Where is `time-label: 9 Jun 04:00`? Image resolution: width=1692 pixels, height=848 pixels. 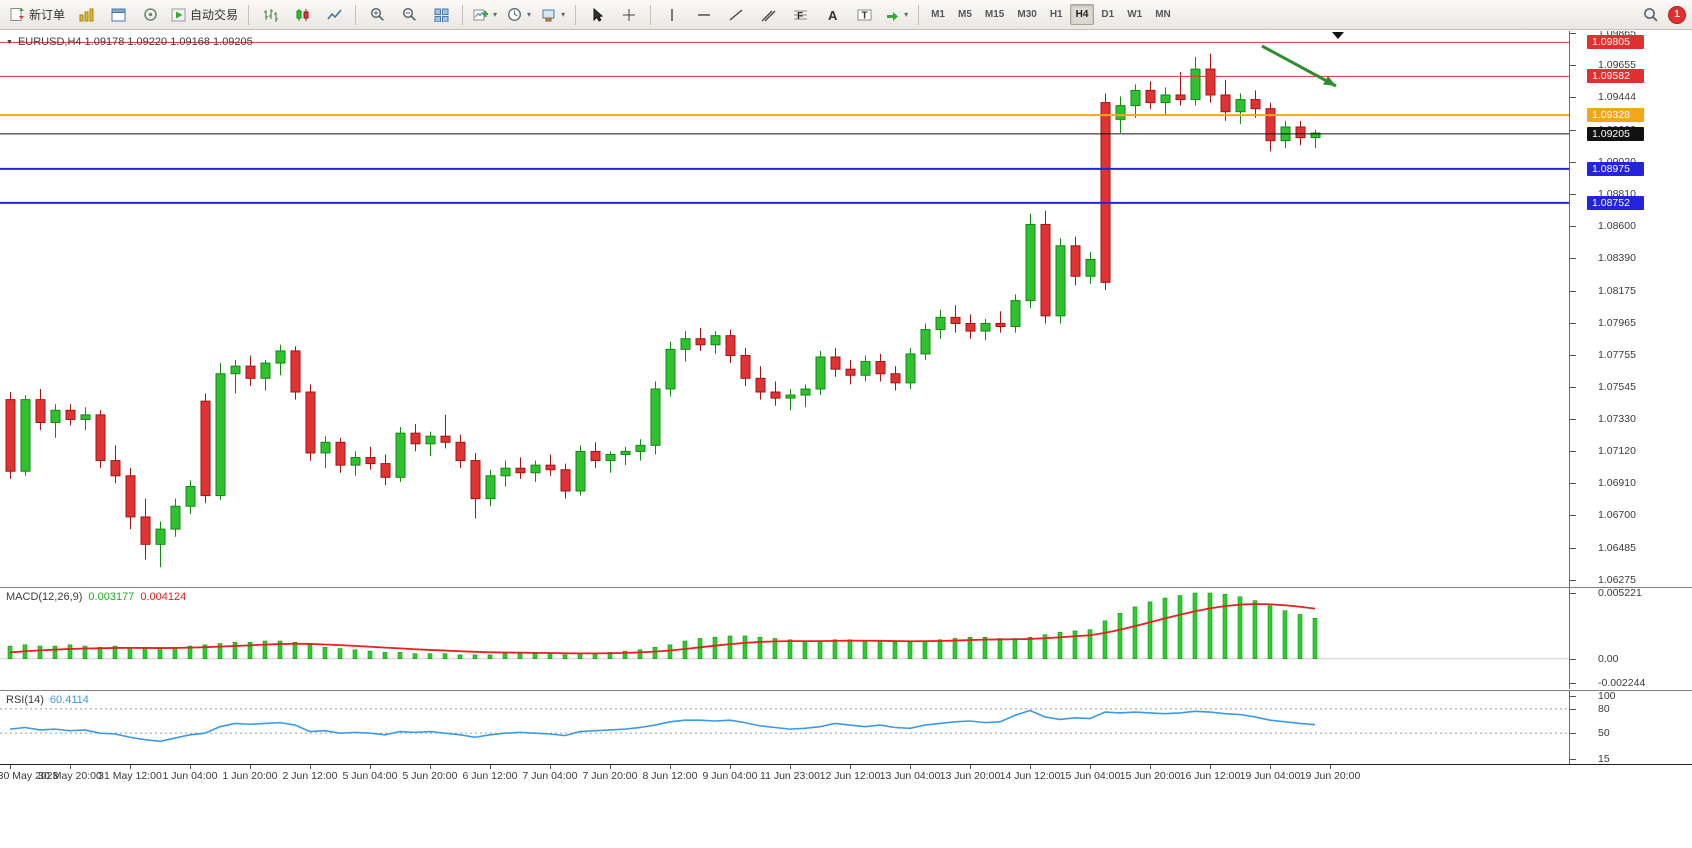 time-label: 9 Jun 04:00 is located at coordinates (730, 776).